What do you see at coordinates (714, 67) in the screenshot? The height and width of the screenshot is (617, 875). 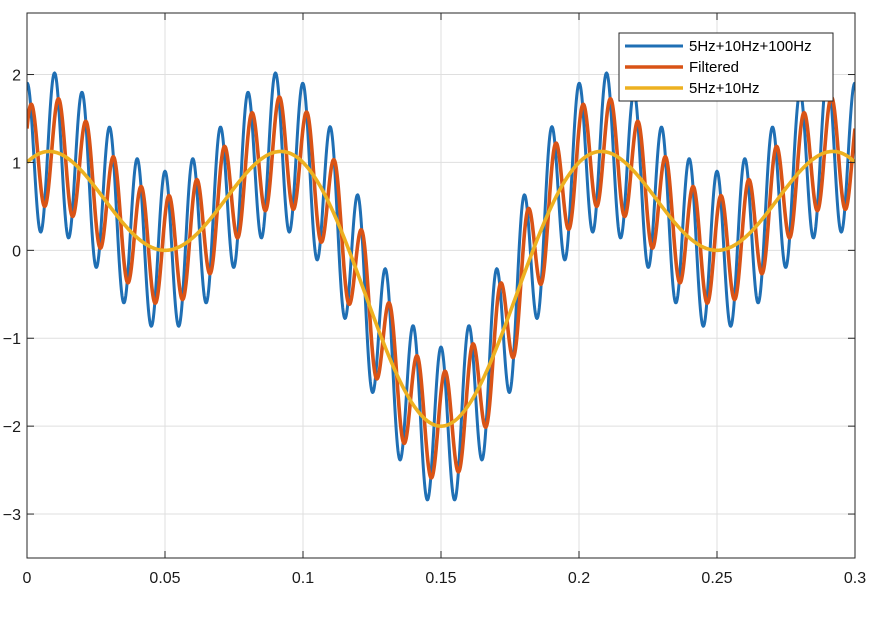 I see `legend-label: Filtered` at bounding box center [714, 67].